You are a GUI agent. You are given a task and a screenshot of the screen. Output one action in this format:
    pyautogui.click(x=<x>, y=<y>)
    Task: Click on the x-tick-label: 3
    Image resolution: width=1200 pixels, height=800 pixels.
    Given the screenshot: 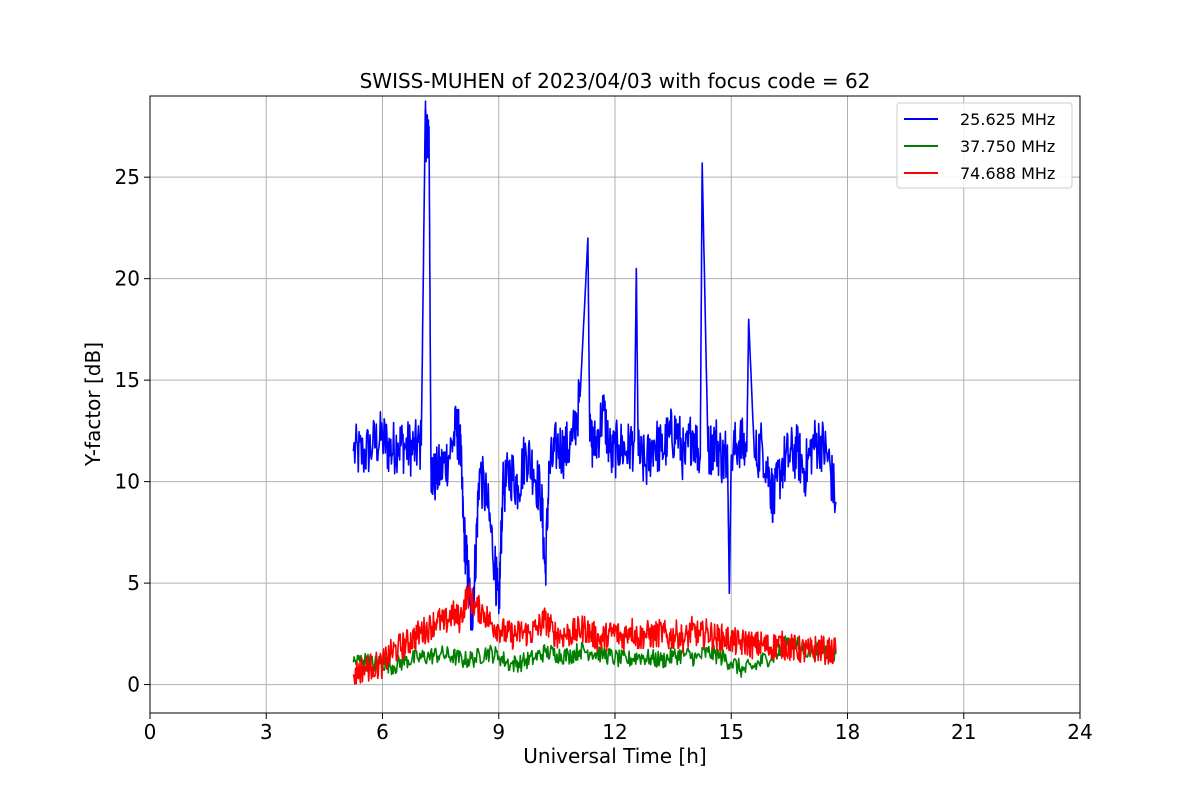 What is the action you would take?
    pyautogui.click(x=266, y=732)
    